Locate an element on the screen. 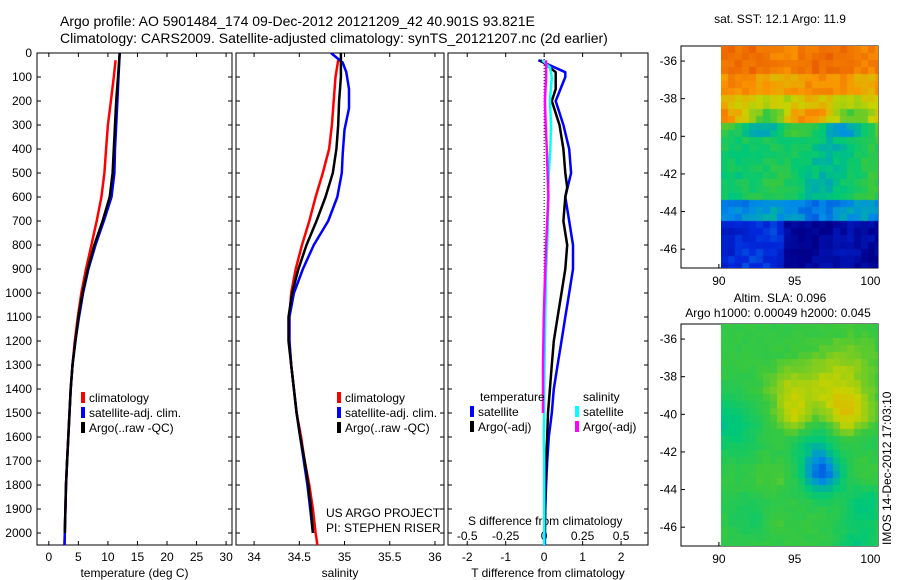 This screenshot has height=580, width=900. sla-map-ytick-label: -46 is located at coordinates (669, 527).